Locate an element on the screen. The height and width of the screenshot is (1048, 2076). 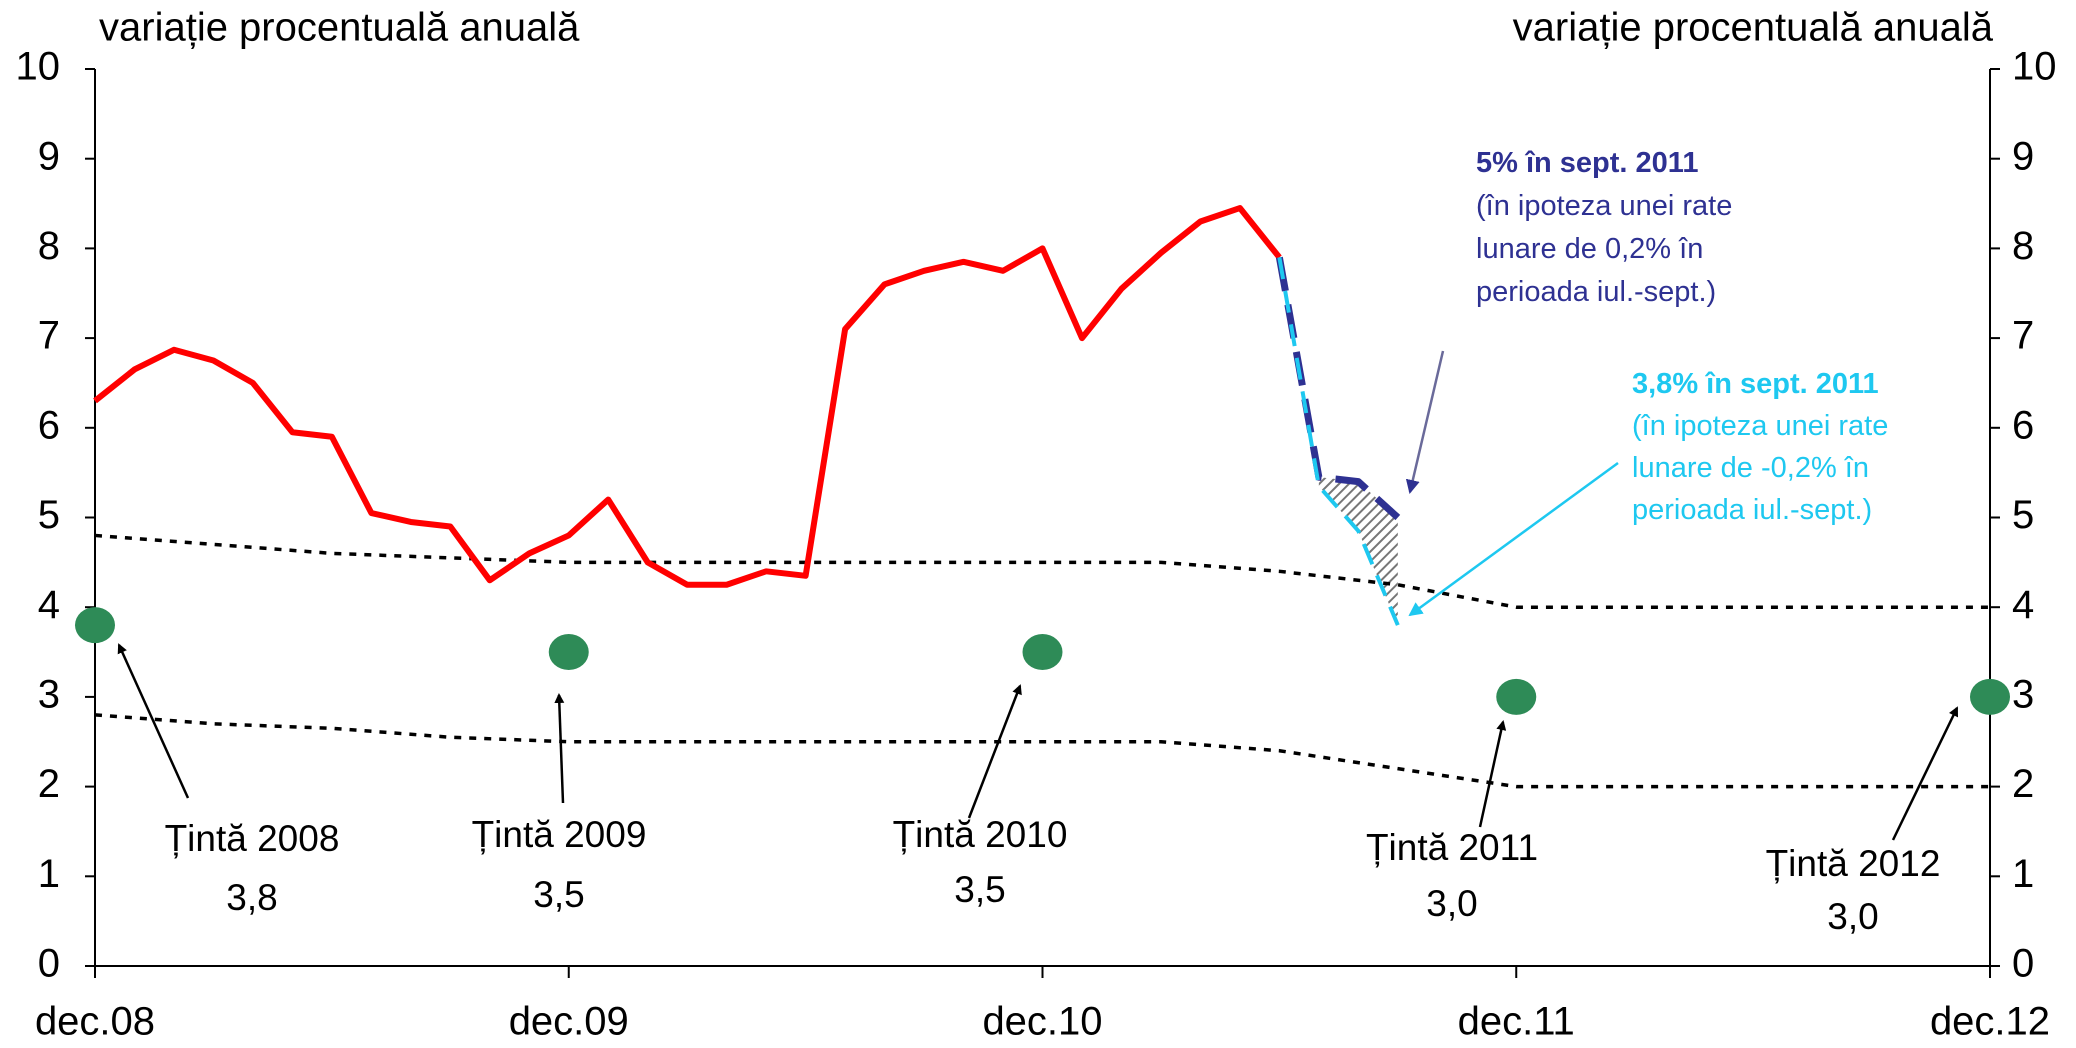
y2-tick-label: 1 is located at coordinates (2023, 874).